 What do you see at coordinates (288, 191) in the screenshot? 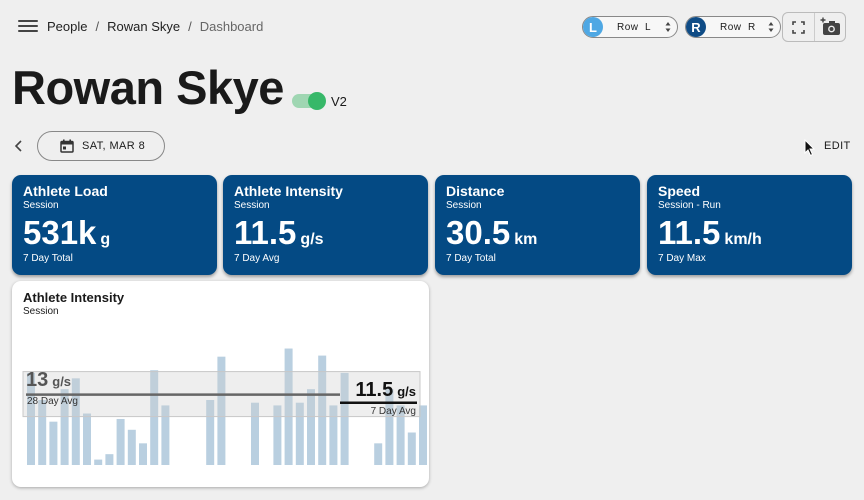
I see `card-title: Athlete Intensity` at bounding box center [288, 191].